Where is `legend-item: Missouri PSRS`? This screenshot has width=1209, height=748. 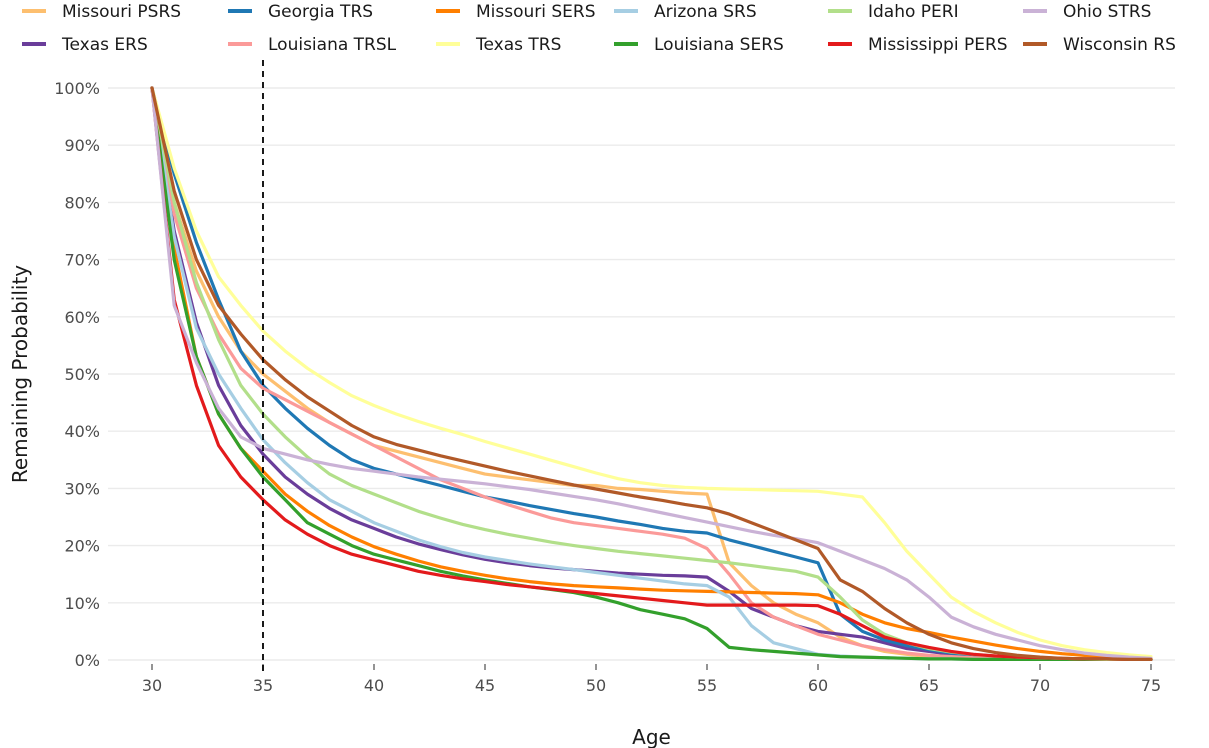 legend-item: Missouri PSRS is located at coordinates (101, 12).